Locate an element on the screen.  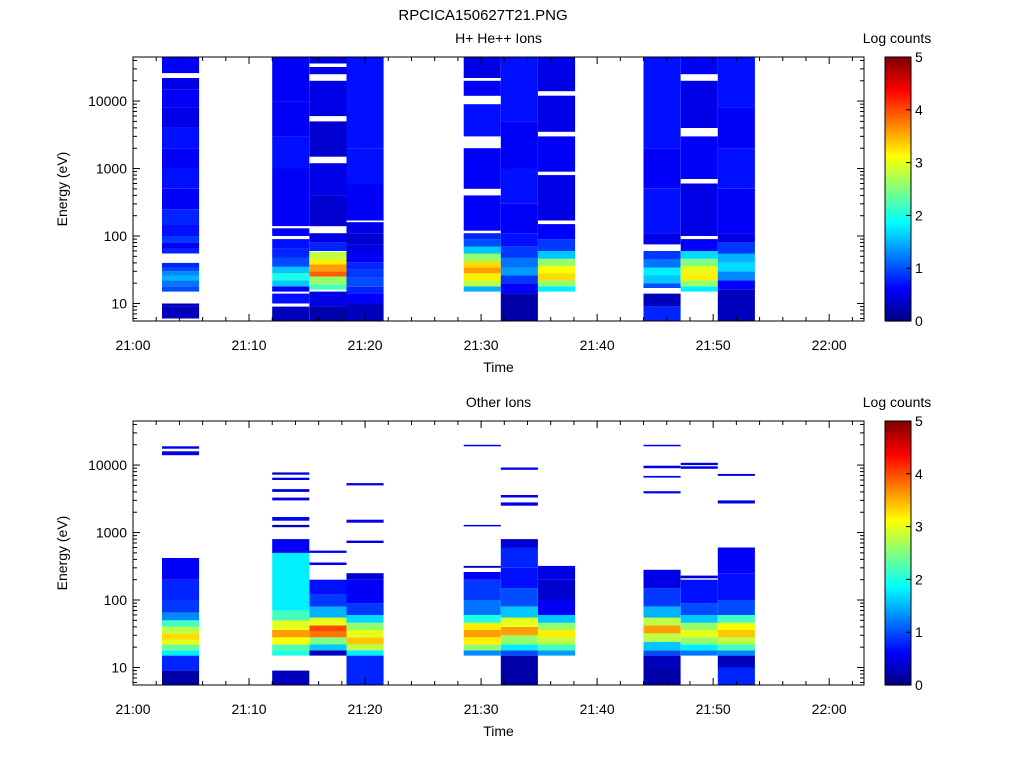
x-tick-label: 22:00 is located at coordinates (829, 345).